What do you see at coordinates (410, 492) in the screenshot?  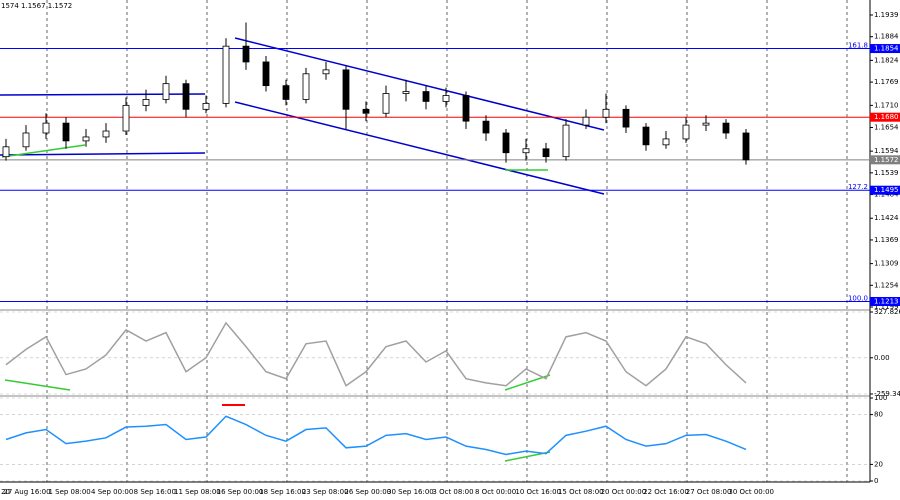 I see `x-tick-label: 30 Sep 16:00` at bounding box center [410, 492].